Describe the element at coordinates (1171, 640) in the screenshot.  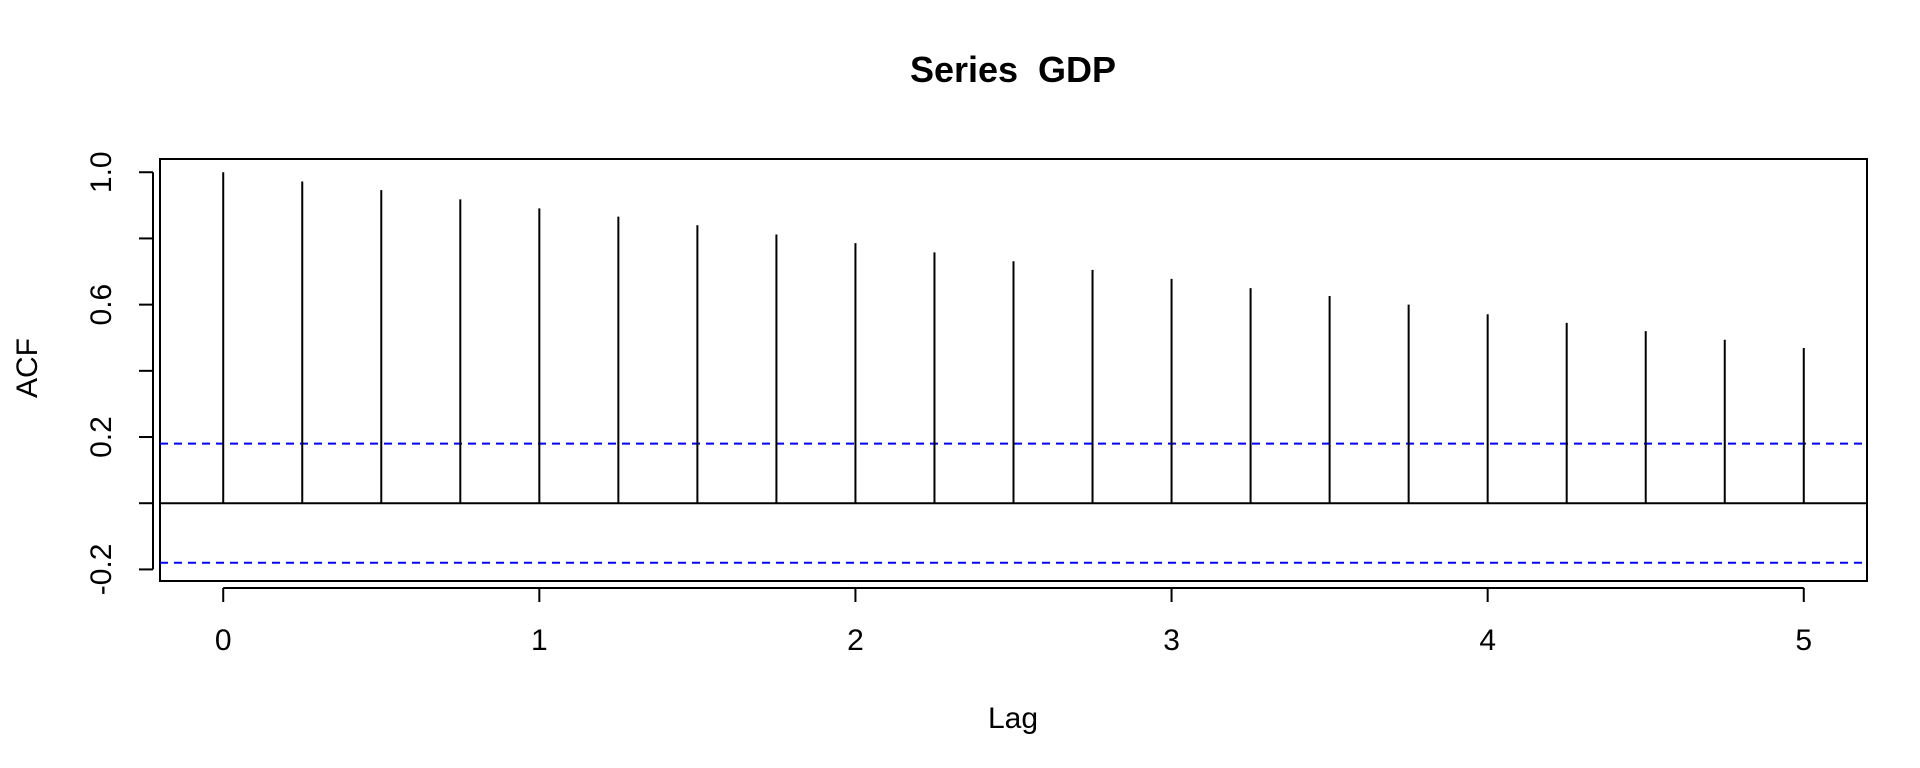
I see `x-tick-label-3: 3` at that location.